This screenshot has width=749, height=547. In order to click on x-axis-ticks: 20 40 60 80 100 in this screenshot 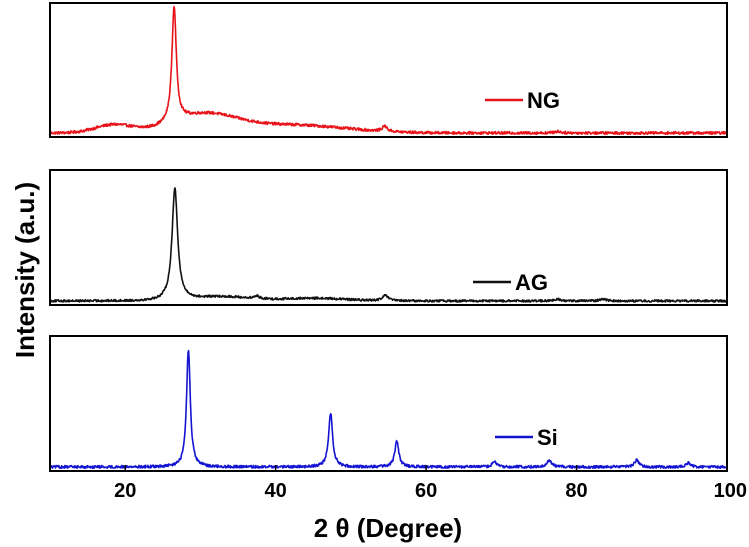, I will do `click(430, 483)`.